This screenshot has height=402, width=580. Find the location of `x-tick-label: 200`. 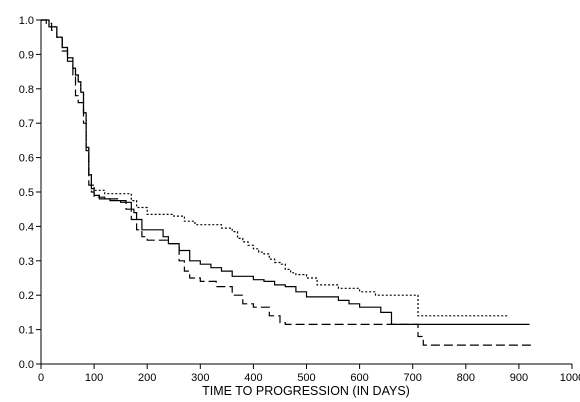

x-tick-label: 200 is located at coordinates (147, 378).